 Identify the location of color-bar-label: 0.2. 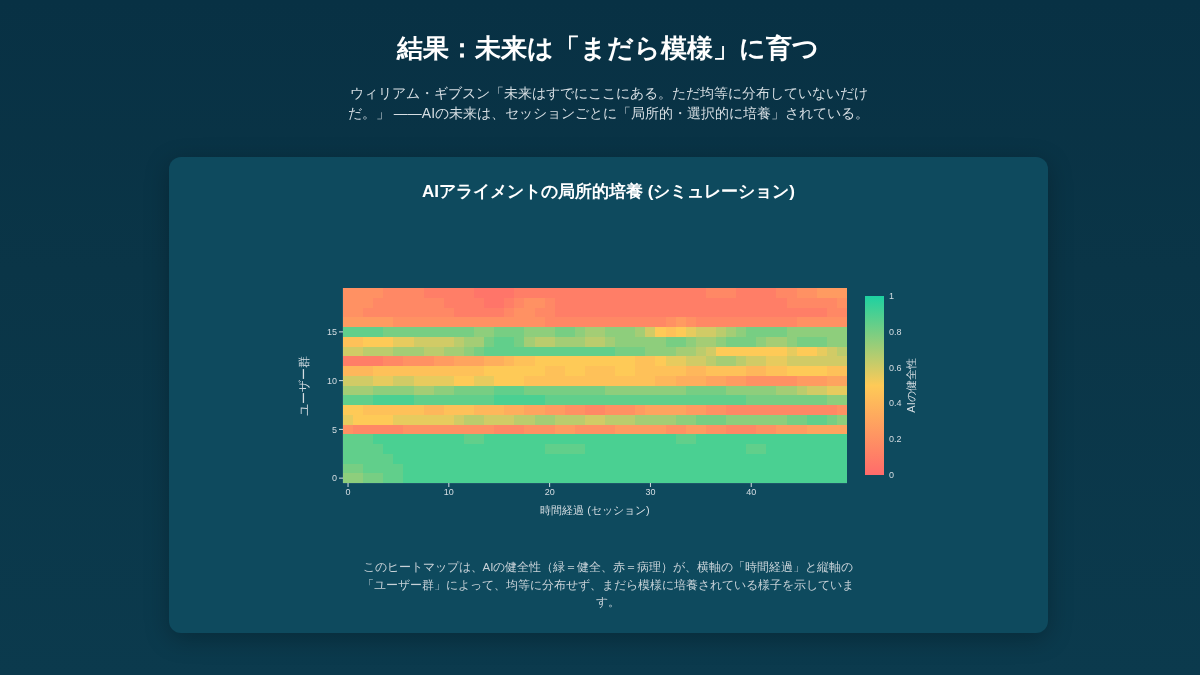
(895, 439).